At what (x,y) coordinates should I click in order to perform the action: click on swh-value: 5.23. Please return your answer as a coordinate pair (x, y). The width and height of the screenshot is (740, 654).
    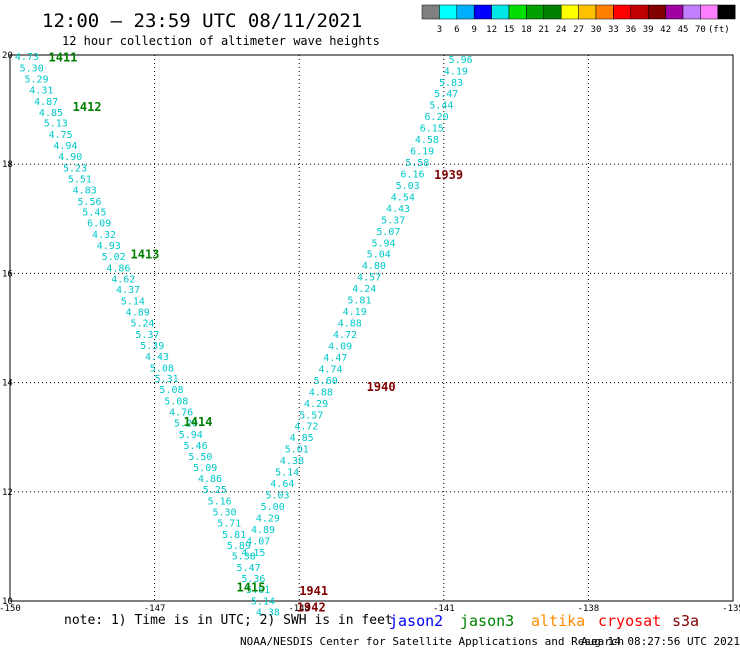
    Looking at the image, I should click on (75, 168).